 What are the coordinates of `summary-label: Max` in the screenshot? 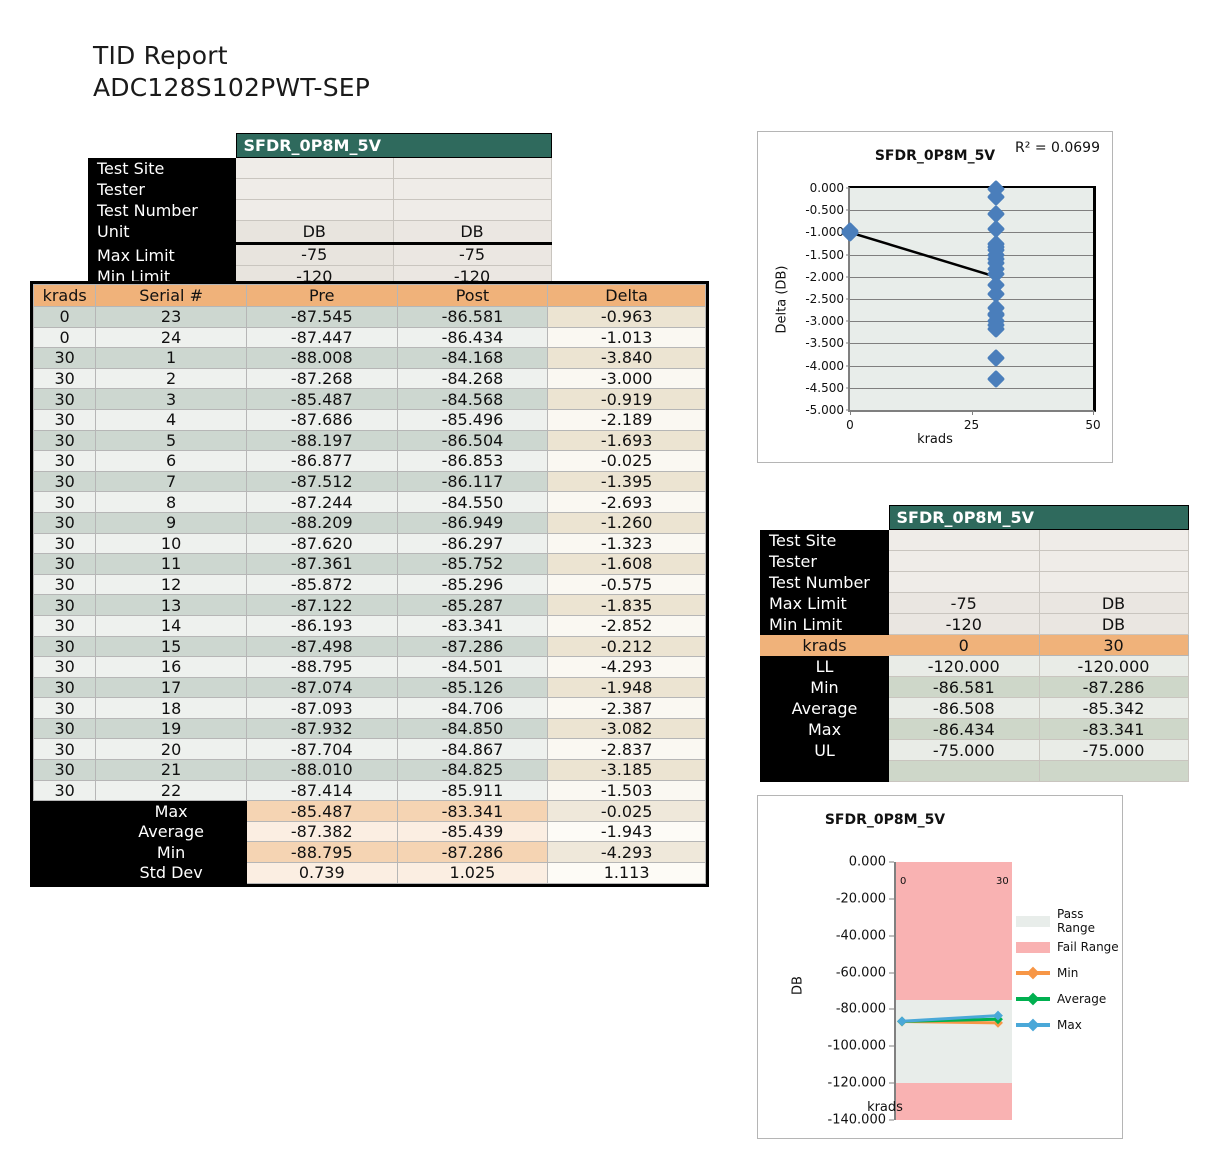 It's located at (171, 811).